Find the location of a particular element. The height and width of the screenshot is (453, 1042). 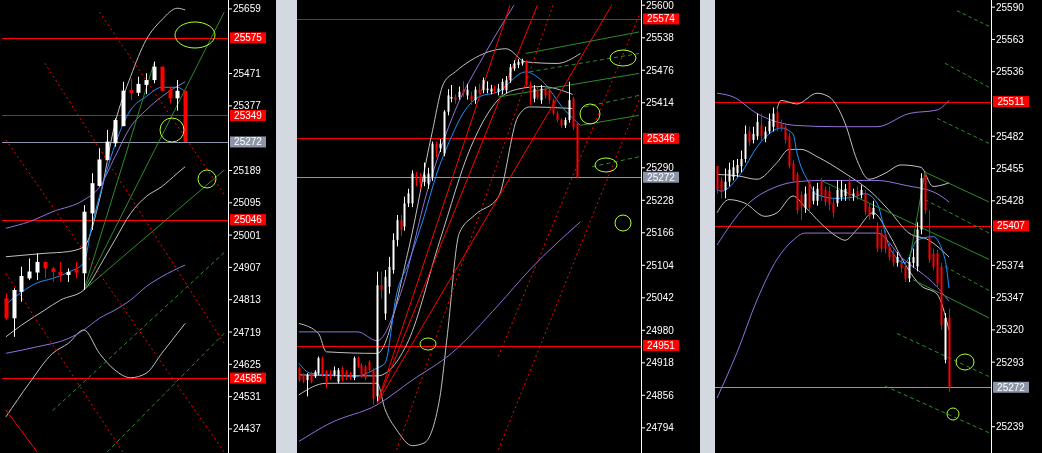

y-tick-label: 24437 is located at coordinates (247, 429).